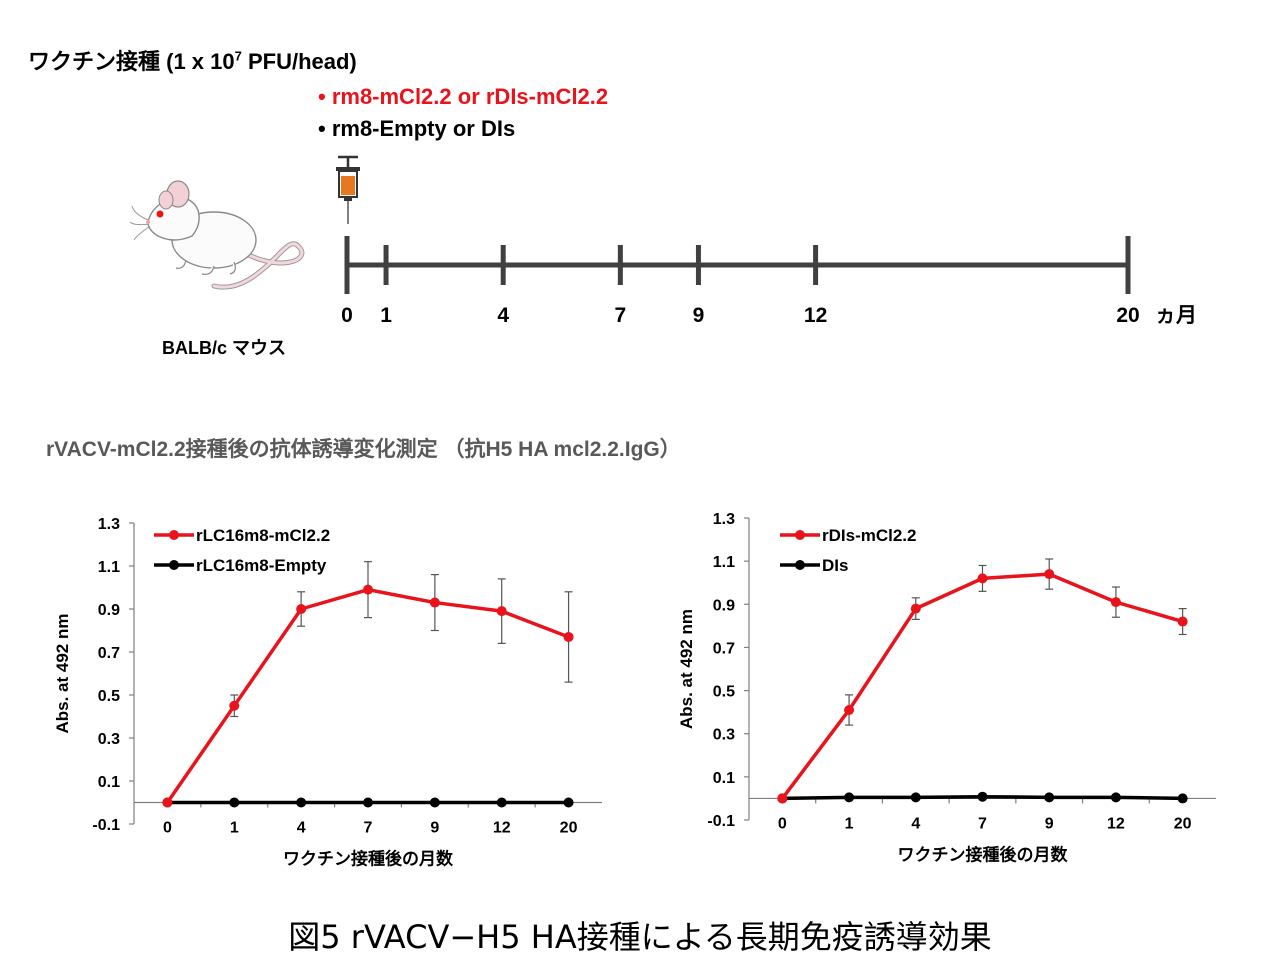 Image resolution: width=1280 pixels, height=964 pixels. Describe the element at coordinates (621, 315) in the screenshot. I see `timeline-label: 7` at that location.